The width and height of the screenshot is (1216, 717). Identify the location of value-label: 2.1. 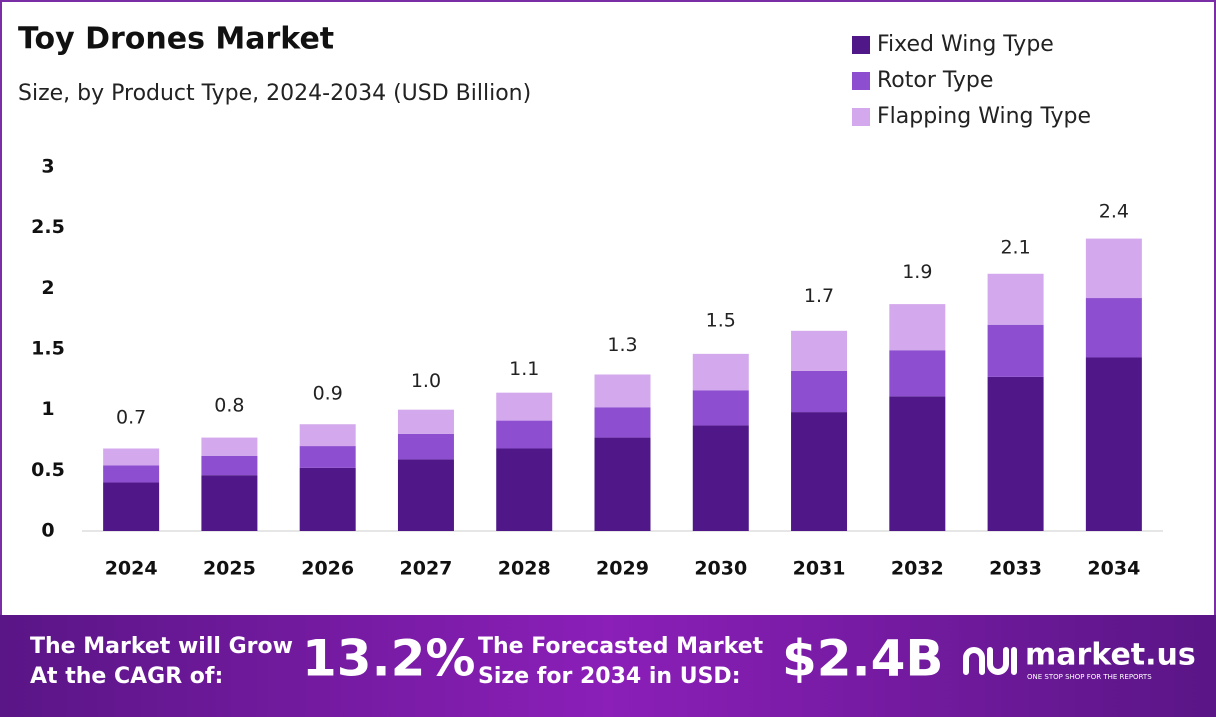
(1015, 248).